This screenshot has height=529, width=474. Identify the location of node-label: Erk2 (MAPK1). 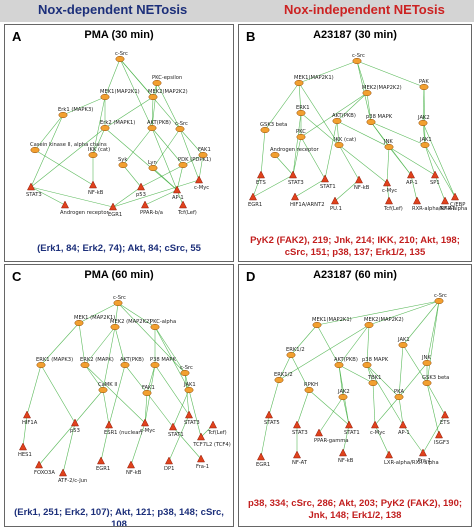
(117, 123).